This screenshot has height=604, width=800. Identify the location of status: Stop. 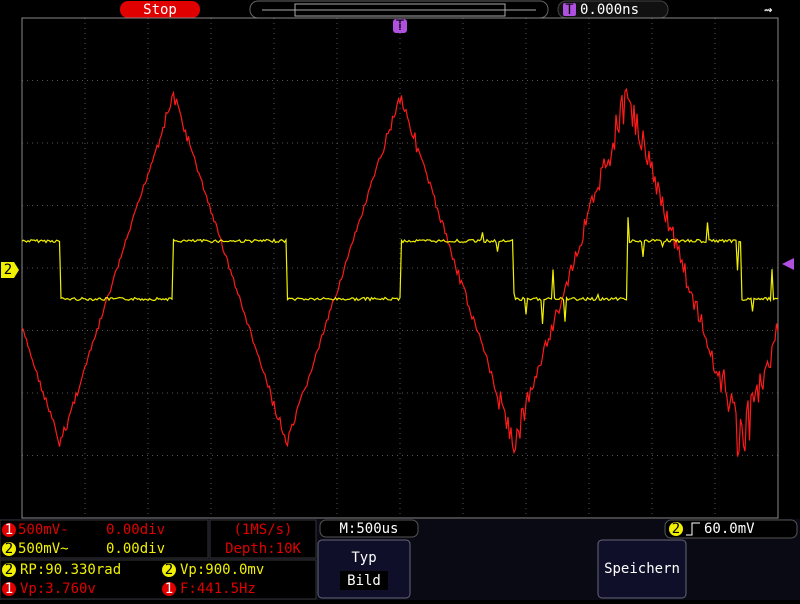
(160, 10).